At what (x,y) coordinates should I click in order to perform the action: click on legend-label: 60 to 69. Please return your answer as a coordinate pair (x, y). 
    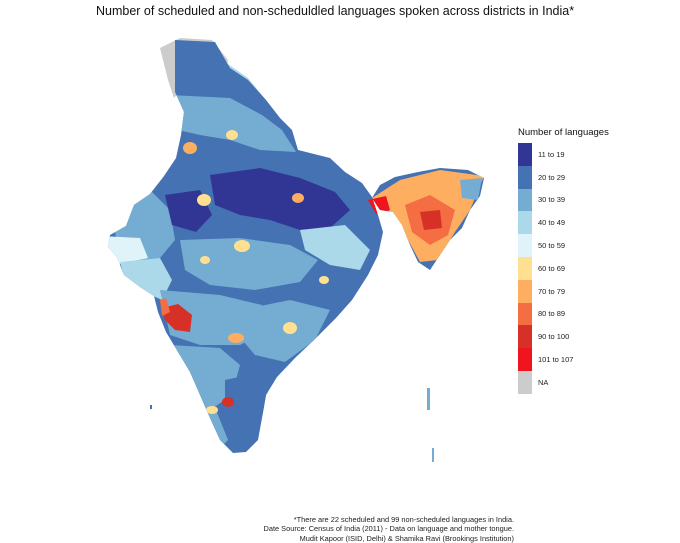
    Looking at the image, I should click on (552, 268).